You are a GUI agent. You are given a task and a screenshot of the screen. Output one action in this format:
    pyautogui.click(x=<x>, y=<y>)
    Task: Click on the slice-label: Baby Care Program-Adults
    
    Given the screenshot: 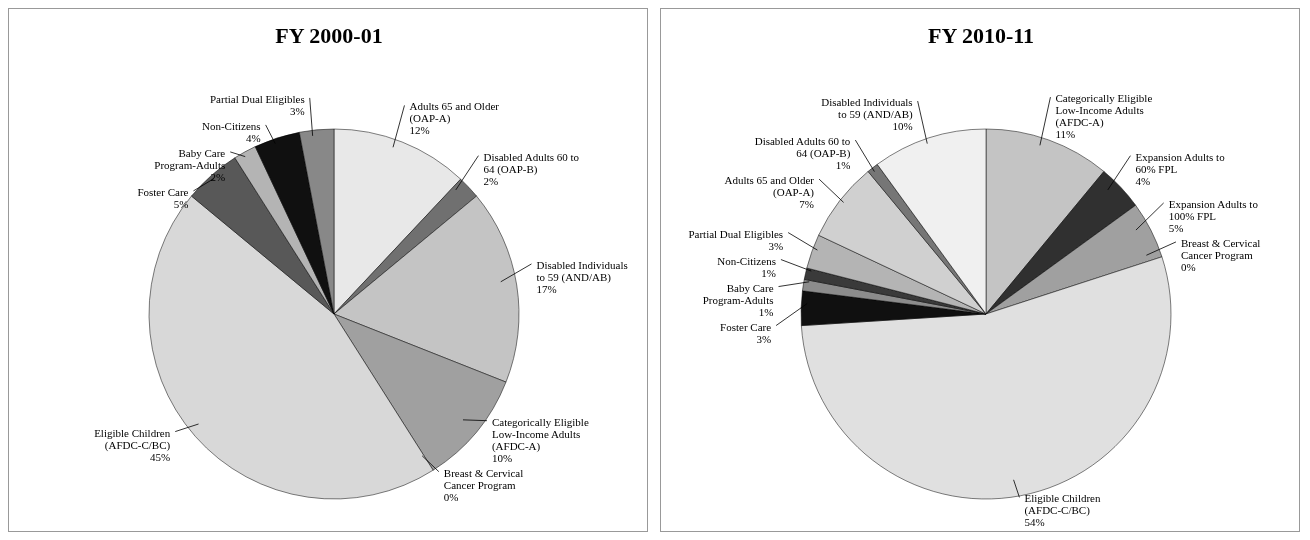 What is the action you would take?
    pyautogui.click(x=738, y=293)
    